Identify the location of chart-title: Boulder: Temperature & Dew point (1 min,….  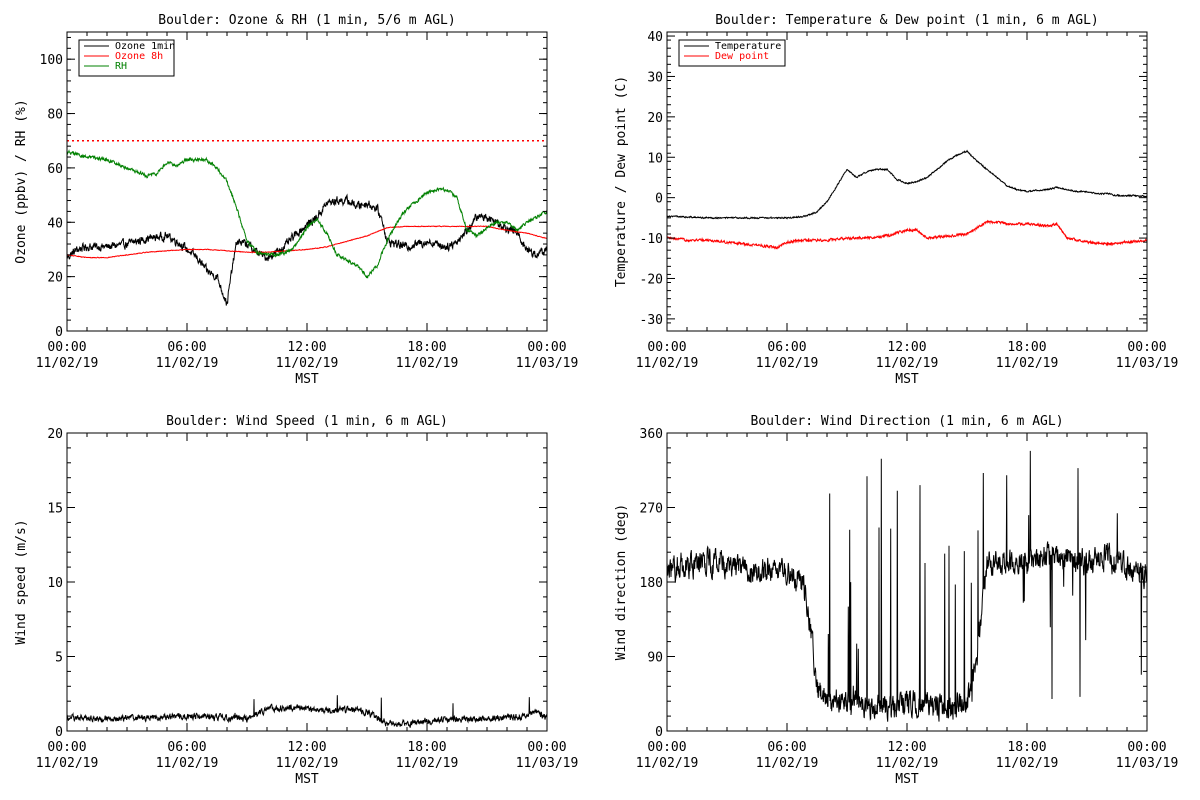
(907, 20).